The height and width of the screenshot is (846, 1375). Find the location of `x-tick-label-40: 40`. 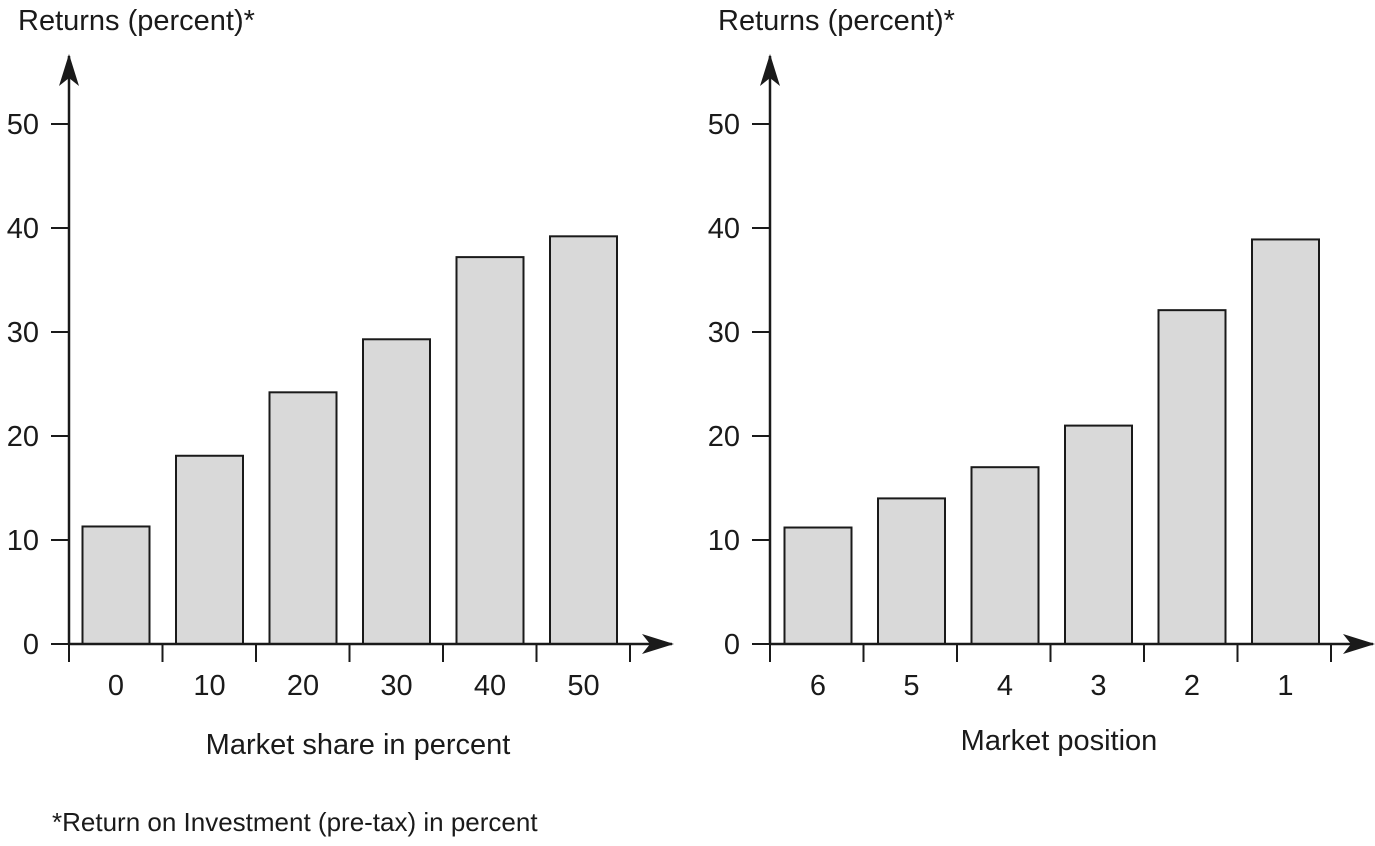

x-tick-label-40: 40 is located at coordinates (490, 686).